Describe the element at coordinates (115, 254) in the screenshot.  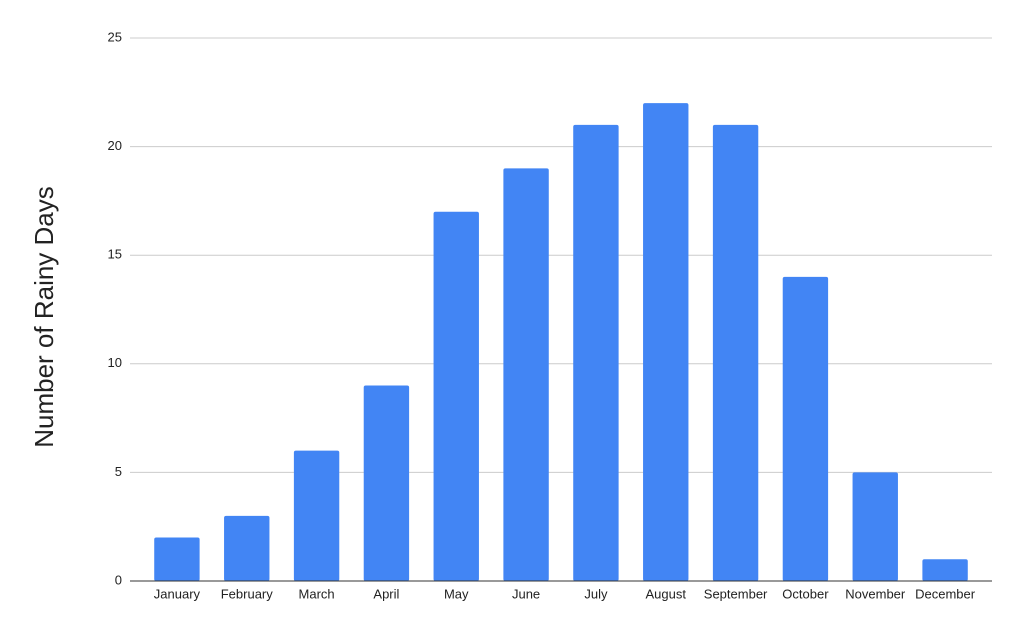
I see `y-tick-label: 15` at that location.